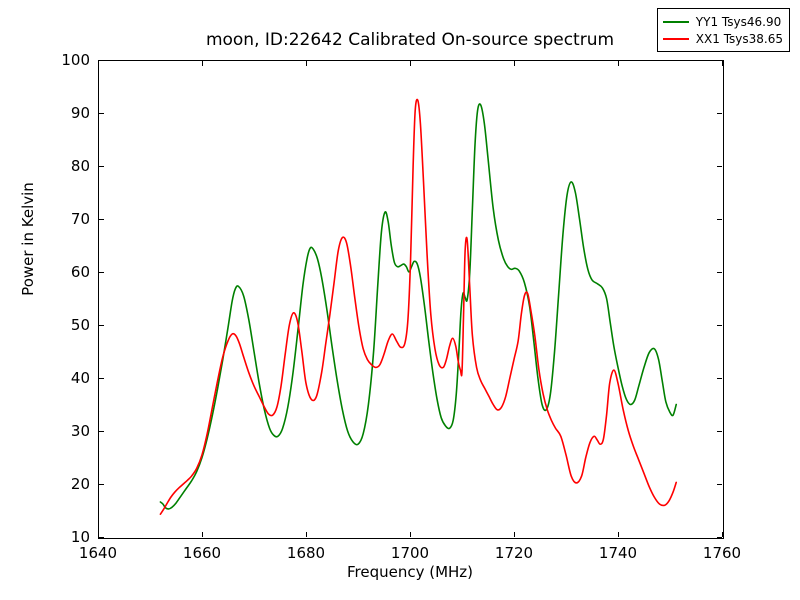  What do you see at coordinates (738, 21) in the screenshot?
I see `legend-label: YY1 Tsys46.90` at bounding box center [738, 21].